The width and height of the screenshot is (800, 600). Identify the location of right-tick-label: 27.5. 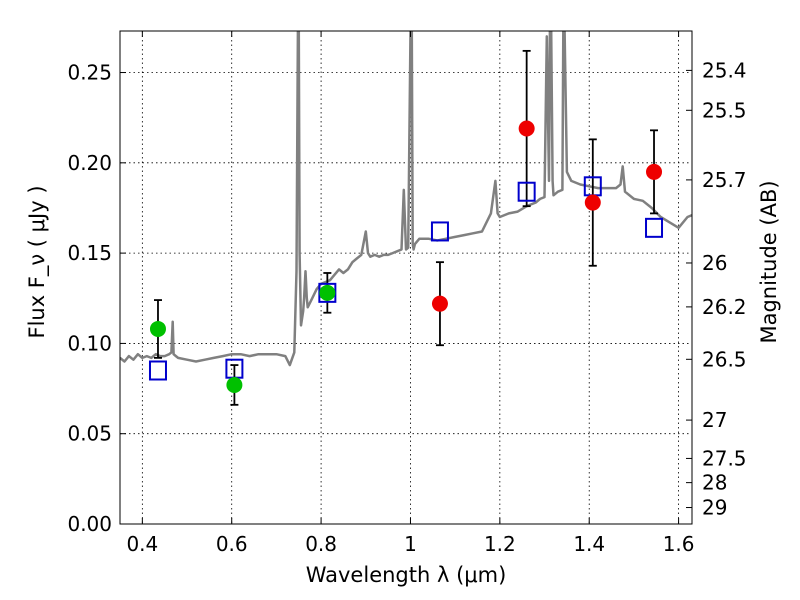
(724, 458).